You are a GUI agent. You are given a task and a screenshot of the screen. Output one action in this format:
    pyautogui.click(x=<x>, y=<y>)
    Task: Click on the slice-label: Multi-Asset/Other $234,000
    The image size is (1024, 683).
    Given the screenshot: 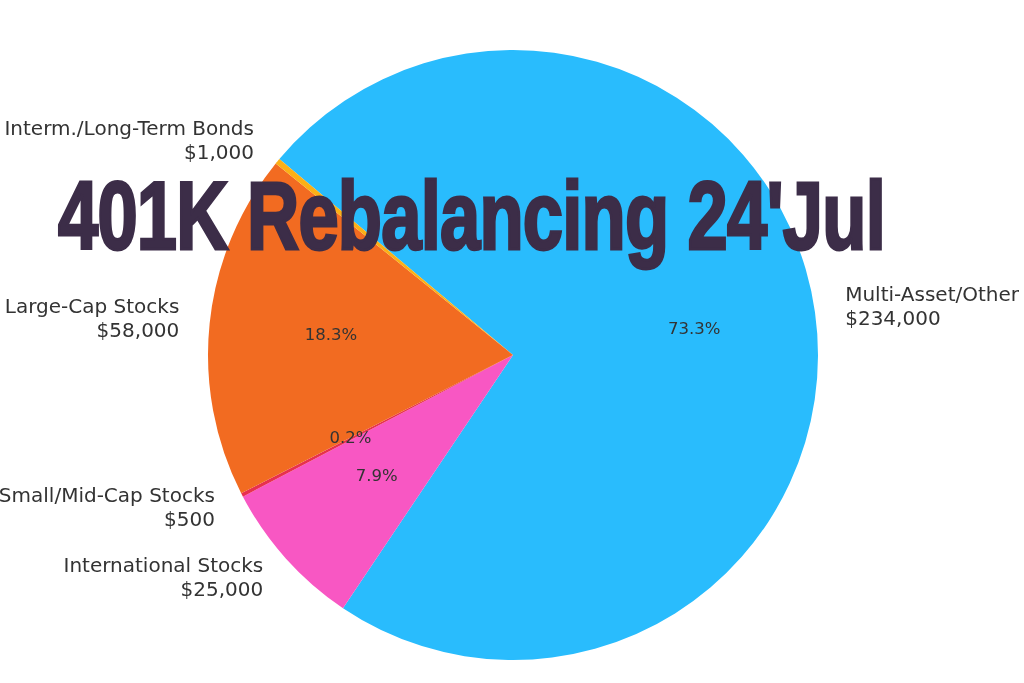 What is the action you would take?
    pyautogui.click(x=932, y=306)
    